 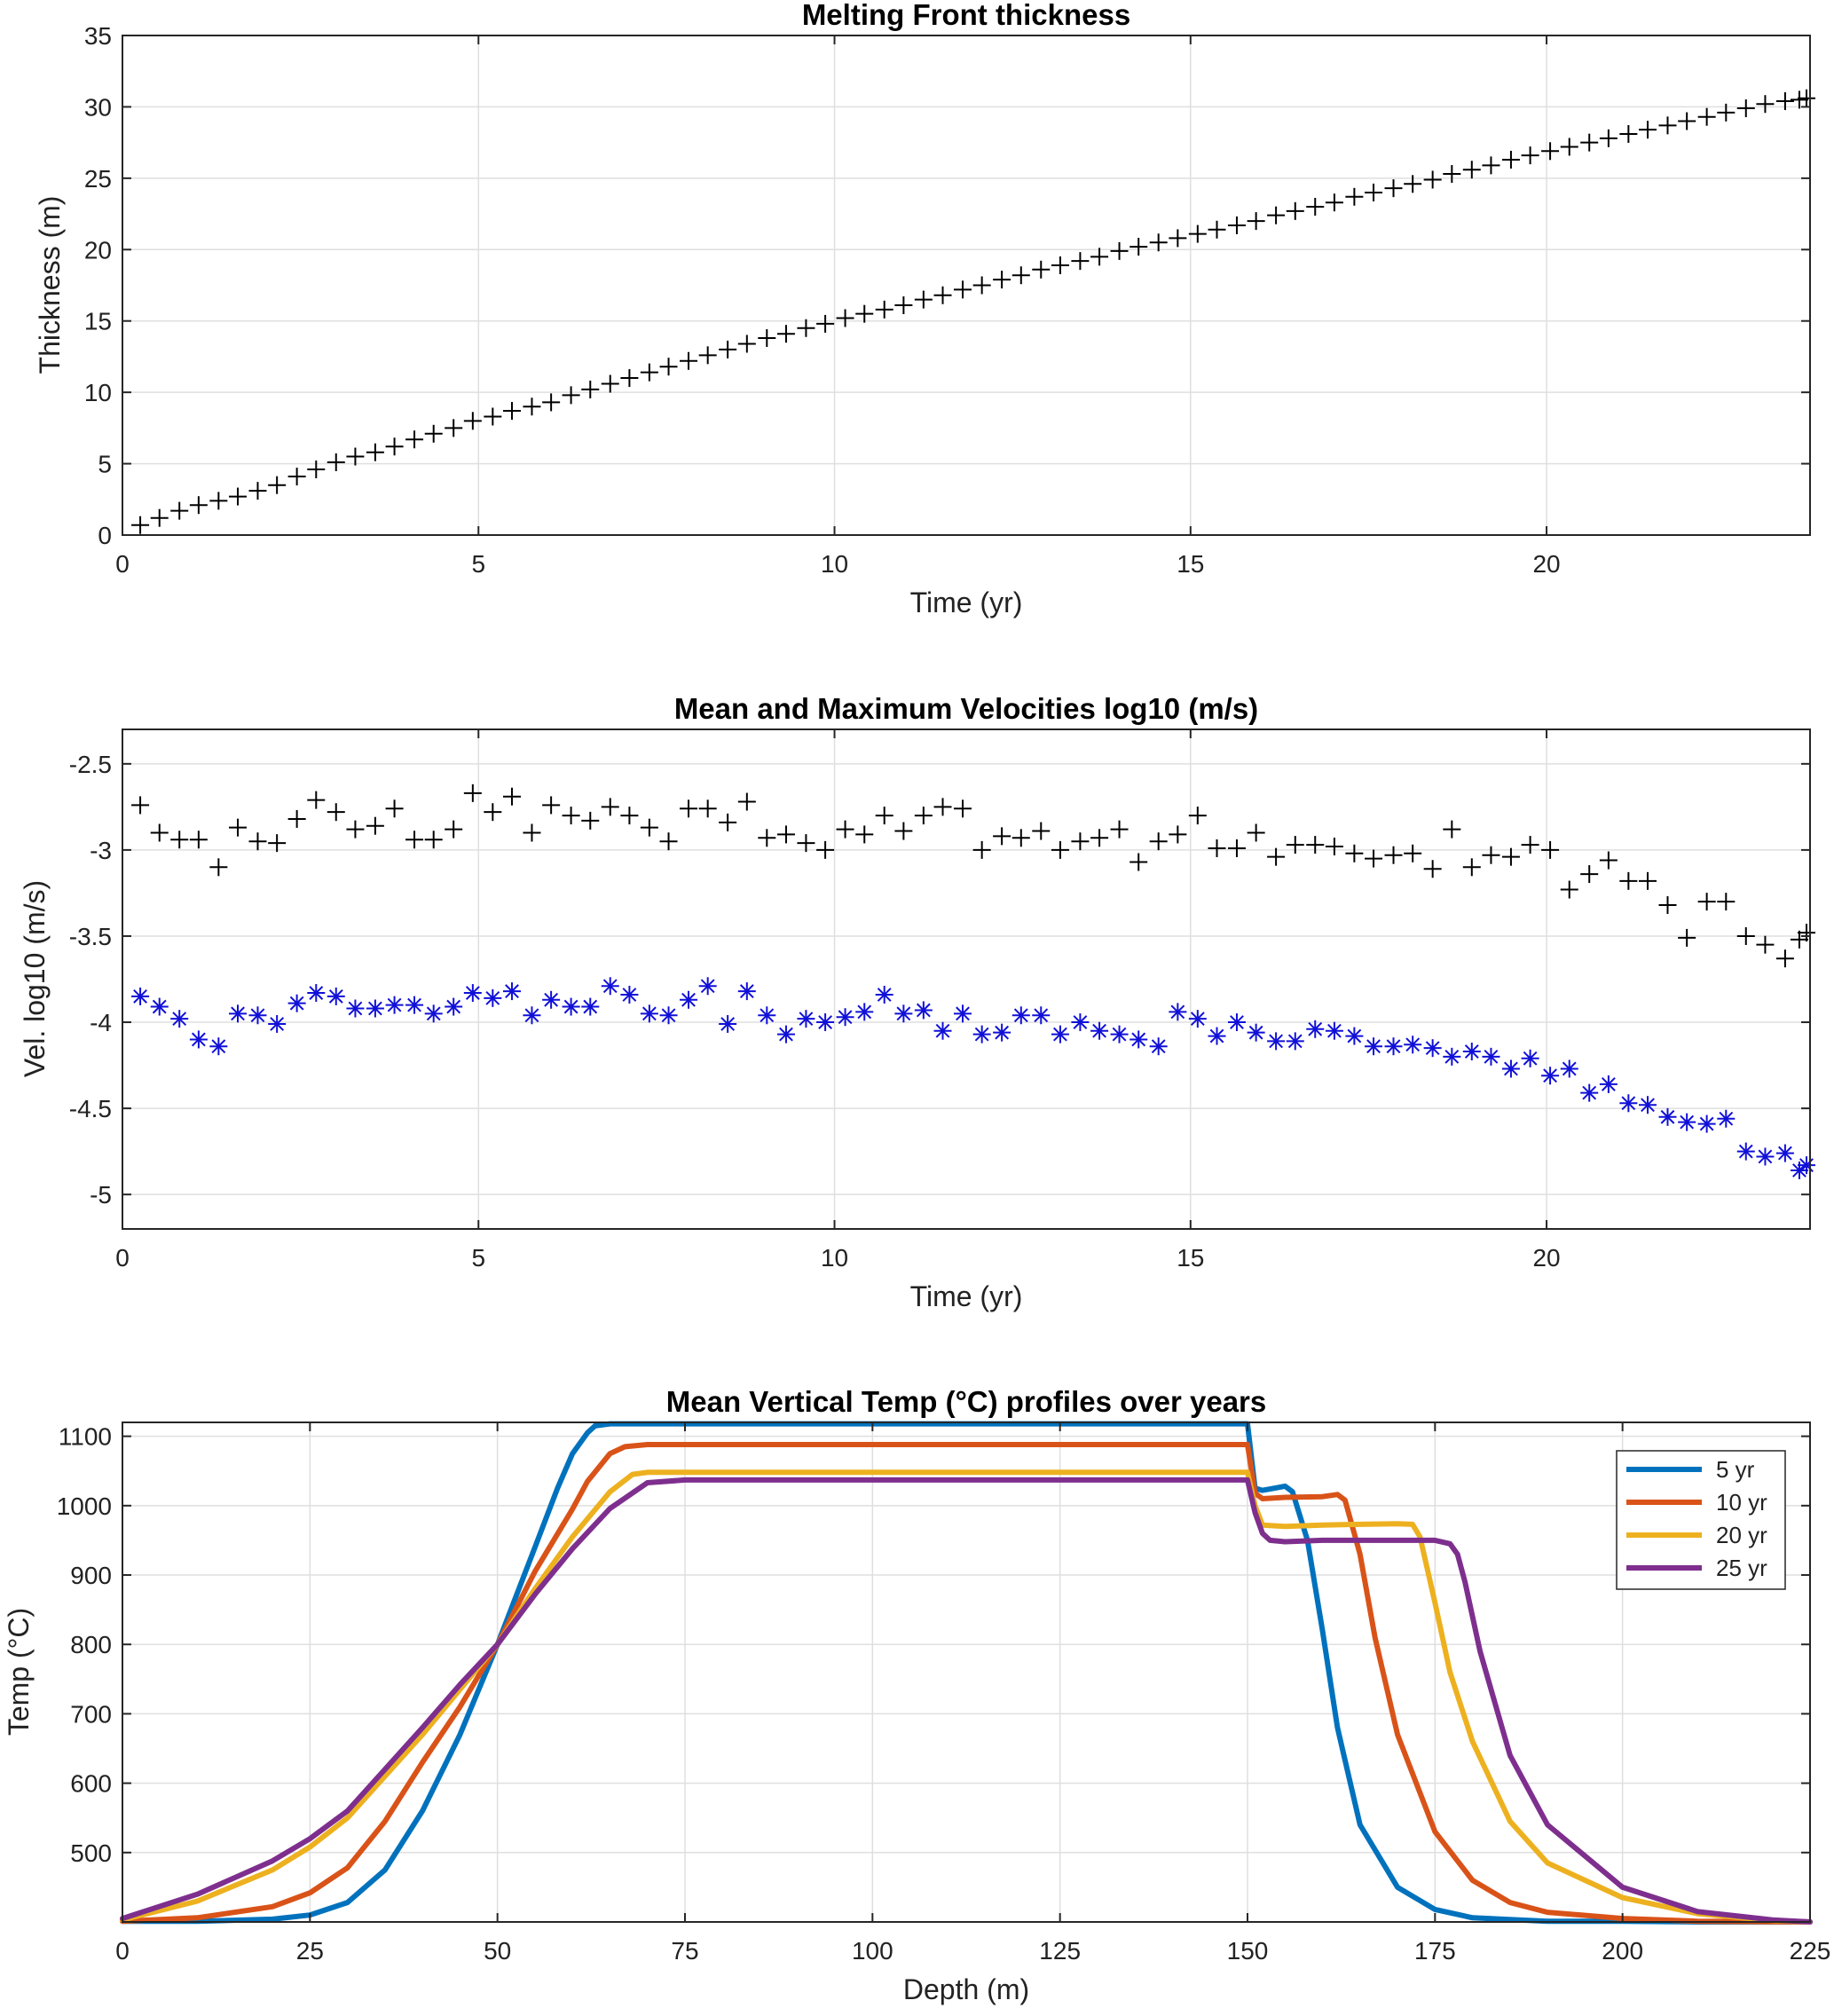 I want to click on x-tick-label: 75, so click(x=684, y=1951).